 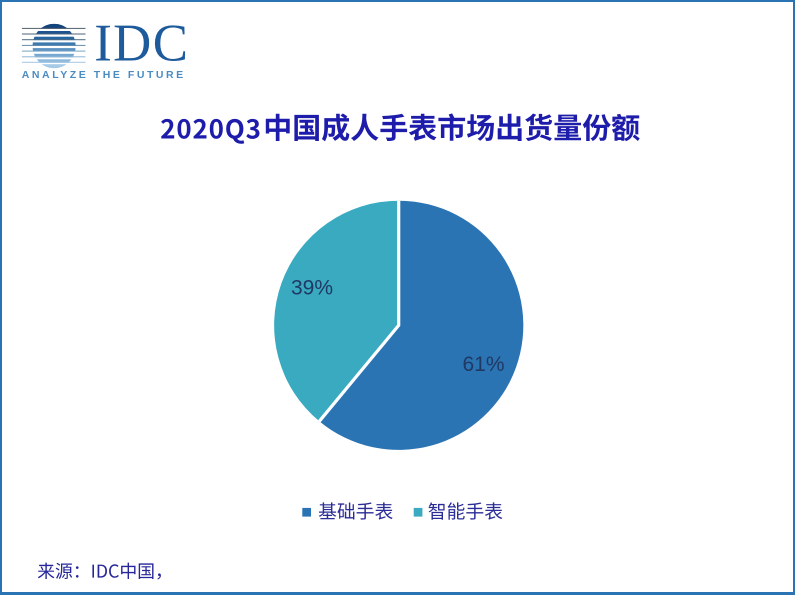 I want to click on svg-text: 39%, so click(x=312, y=288).